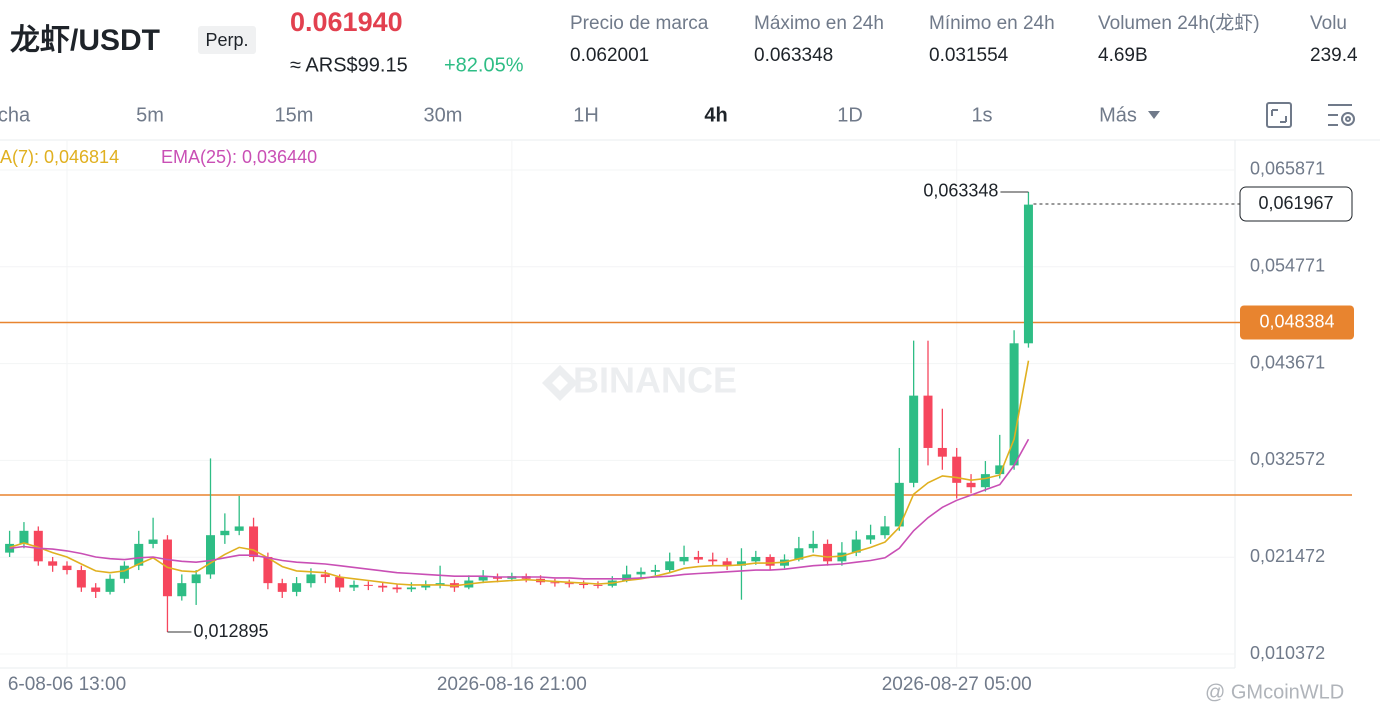 The width and height of the screenshot is (1380, 720). What do you see at coordinates (586, 115) in the screenshot?
I see `timeframe-tab: 1H` at bounding box center [586, 115].